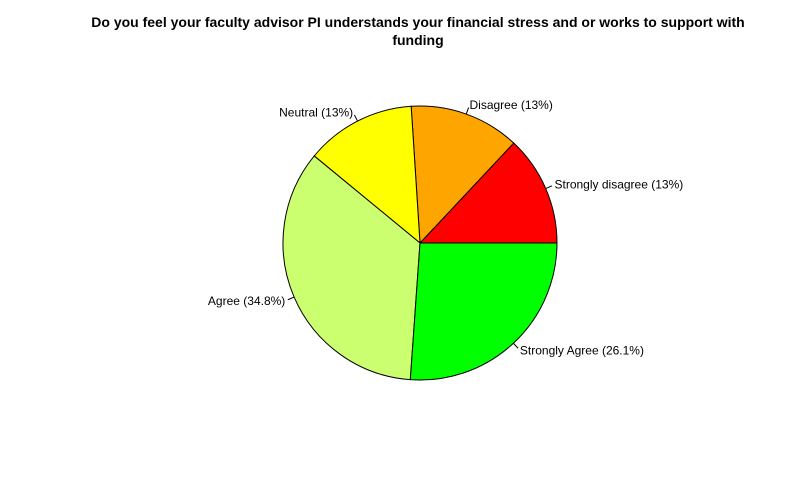  Describe the element at coordinates (291, 298) in the screenshot. I see `leader-line-agree` at that location.